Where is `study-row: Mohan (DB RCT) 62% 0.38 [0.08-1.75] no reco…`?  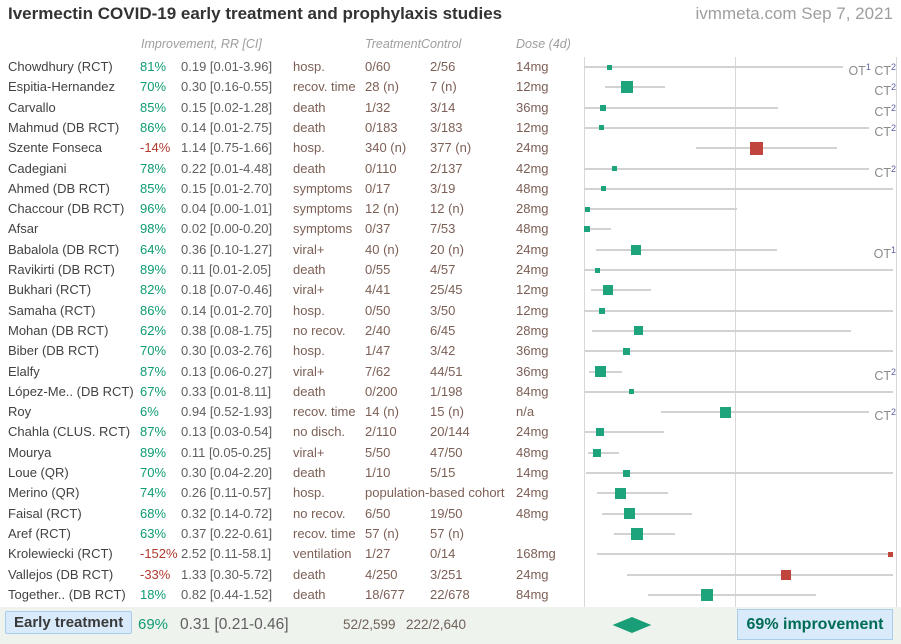 study-row: Mohan (DB RCT) 62% 0.38 [0.08-1.75] no reco… is located at coordinates (450, 331).